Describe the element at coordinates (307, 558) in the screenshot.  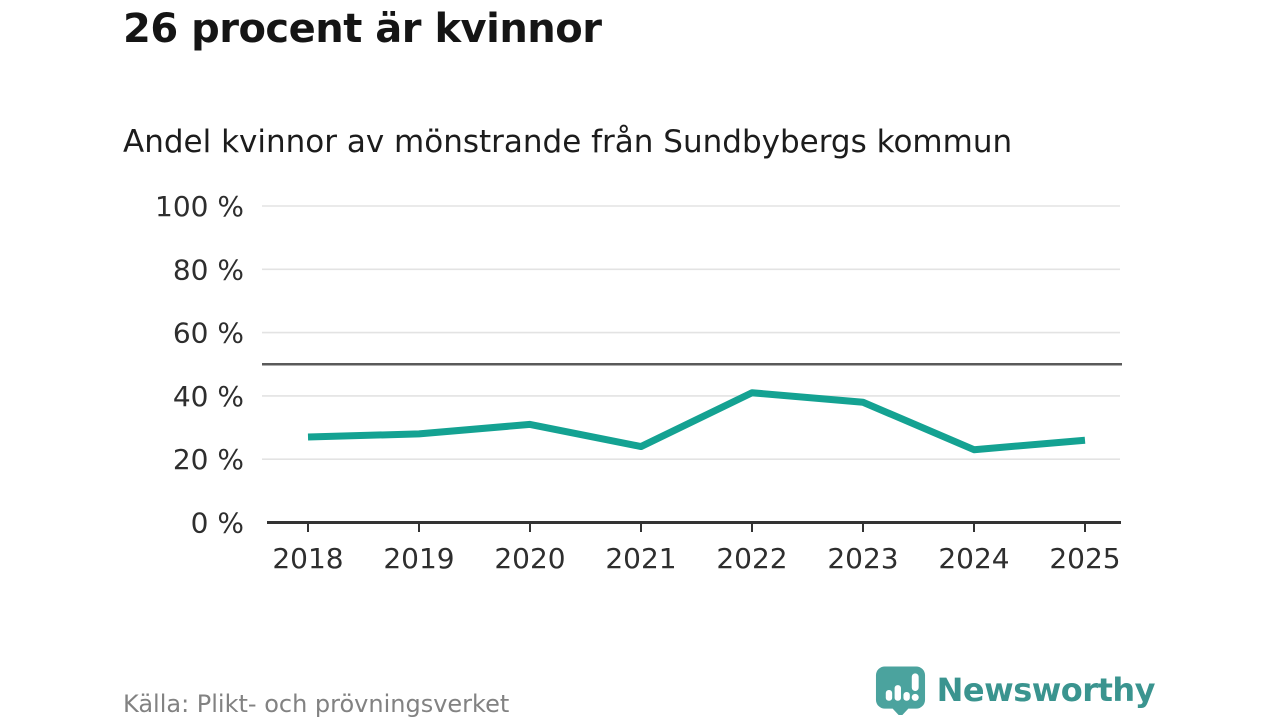
I see `x-axis-tick-label: 2018` at that location.